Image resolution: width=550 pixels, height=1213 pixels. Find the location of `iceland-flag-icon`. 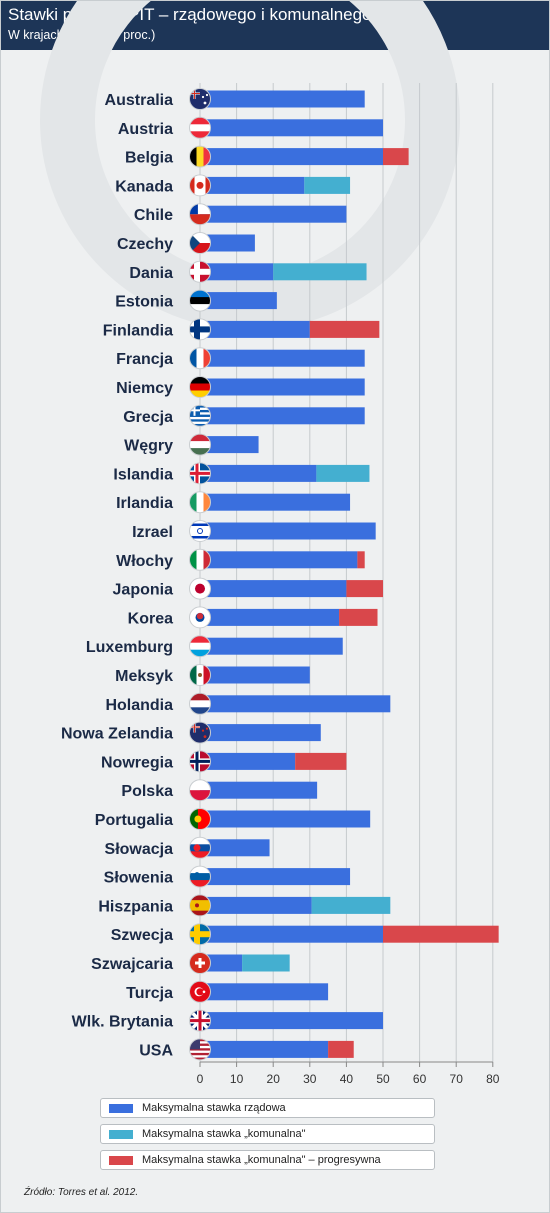

iceland-flag-icon is located at coordinates (200, 473).